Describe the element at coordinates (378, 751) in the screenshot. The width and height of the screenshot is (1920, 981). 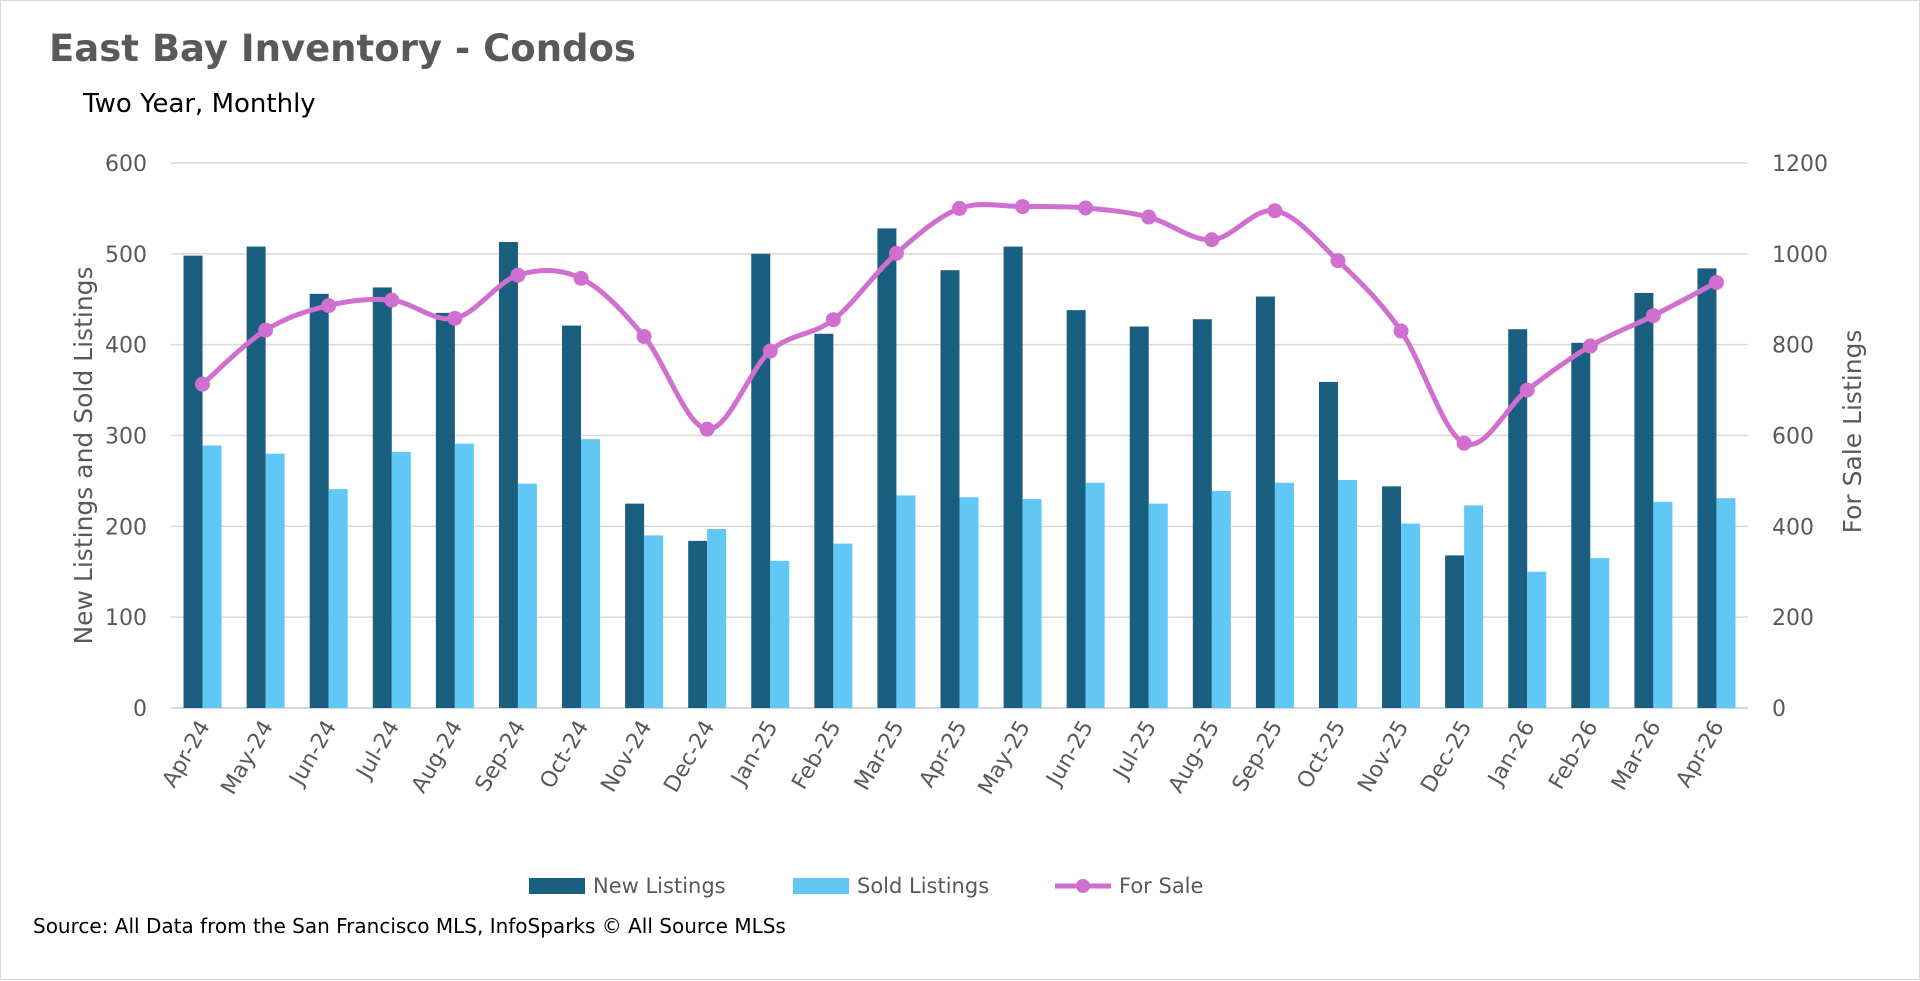
I see `x-tick-label: Jul-24` at that location.